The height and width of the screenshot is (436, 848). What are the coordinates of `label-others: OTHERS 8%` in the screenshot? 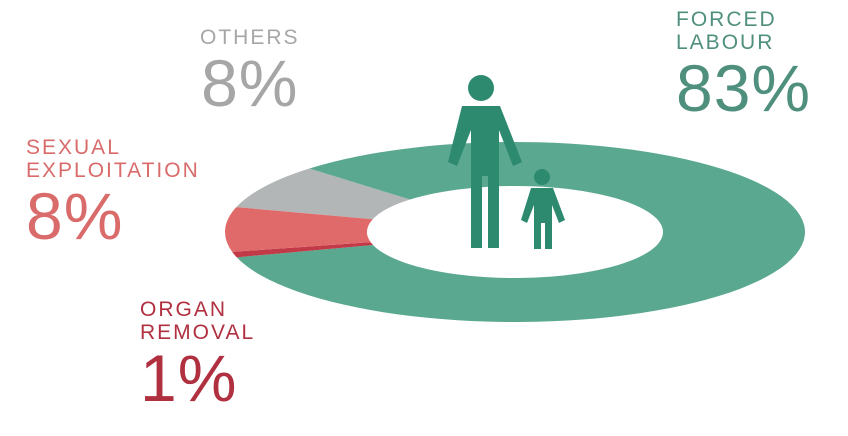 It's located at (250, 72).